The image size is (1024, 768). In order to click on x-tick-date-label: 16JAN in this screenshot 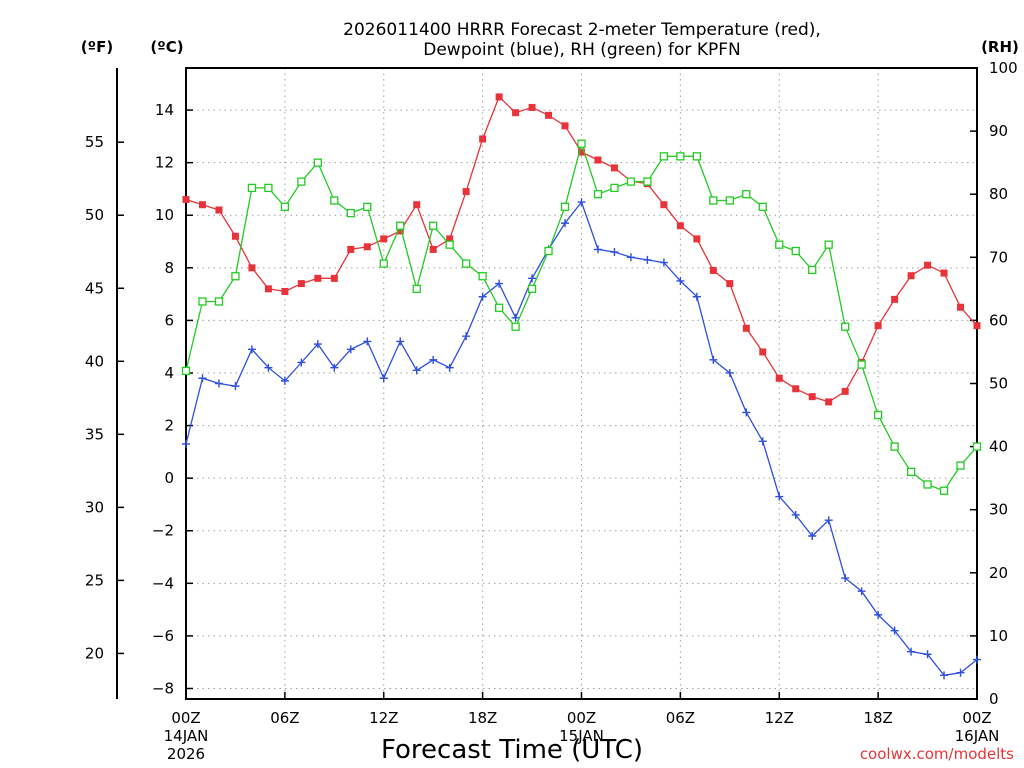, I will do `click(977, 736)`.